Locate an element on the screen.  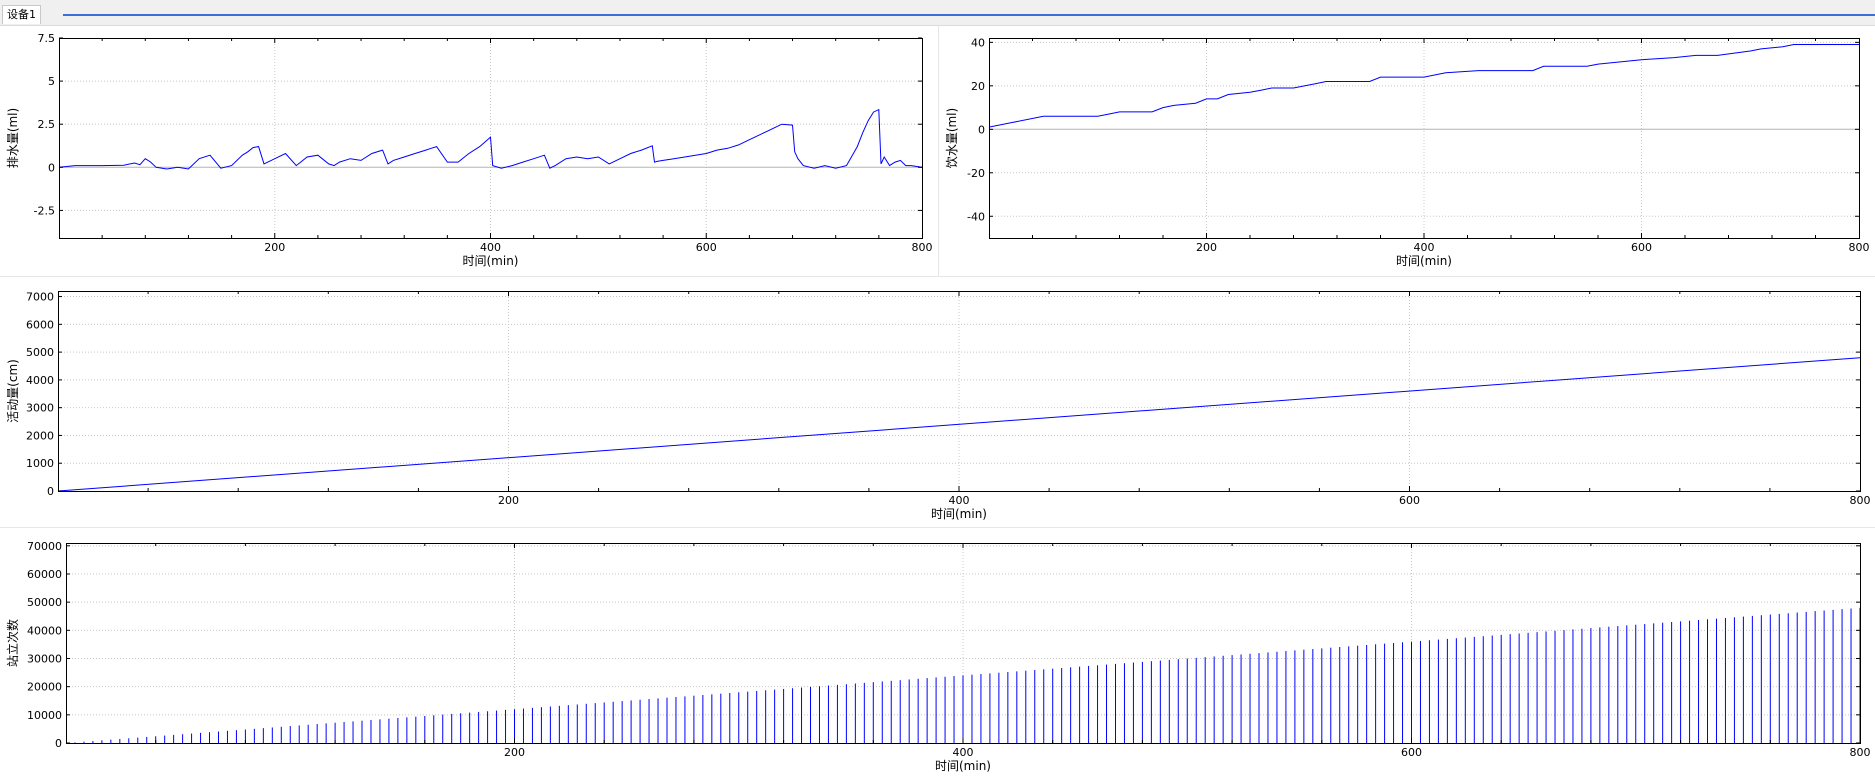
y-tick-label: 20 is located at coordinates (978, 86).